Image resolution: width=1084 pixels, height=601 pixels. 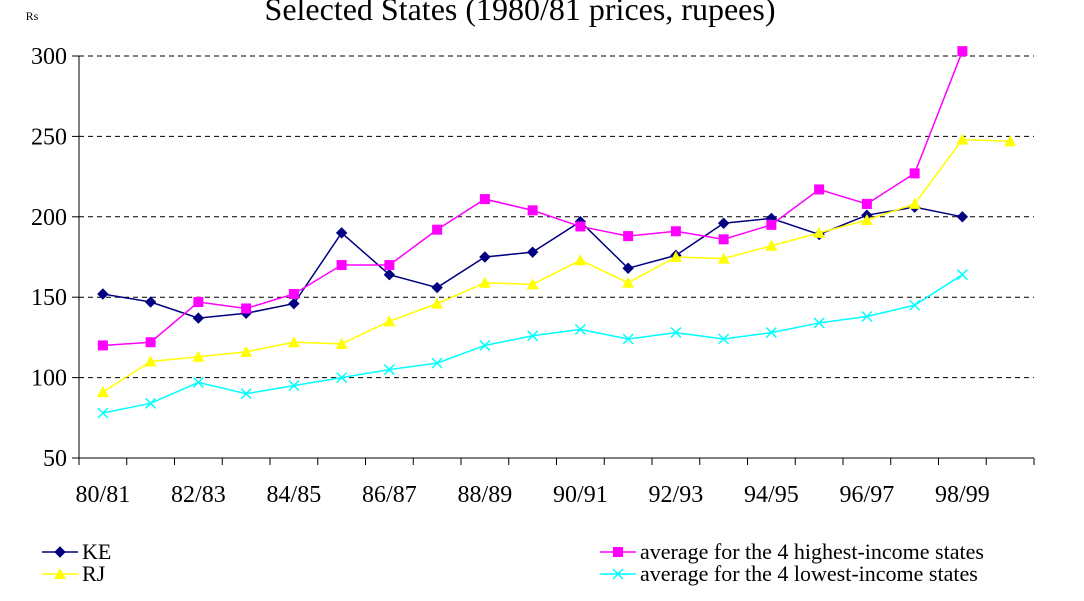 I want to click on x-tick-label: 94/95, so click(x=771, y=495).